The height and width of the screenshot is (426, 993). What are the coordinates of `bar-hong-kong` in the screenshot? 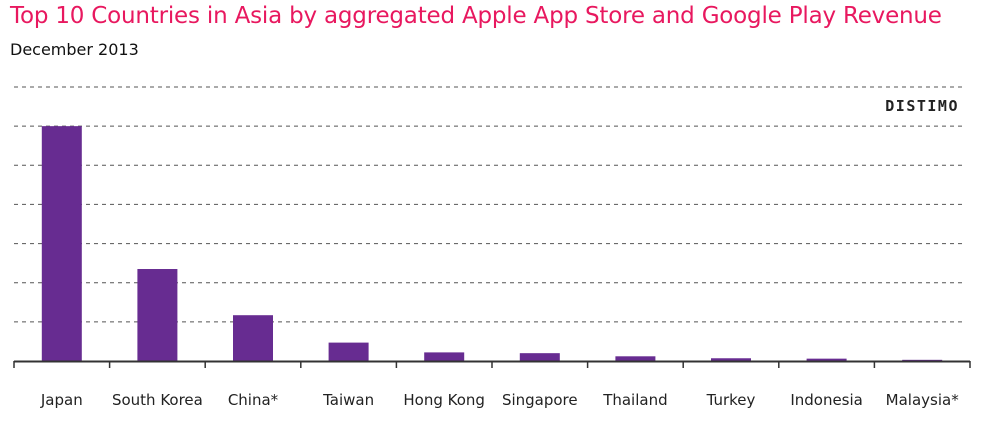 It's located at (444, 356).